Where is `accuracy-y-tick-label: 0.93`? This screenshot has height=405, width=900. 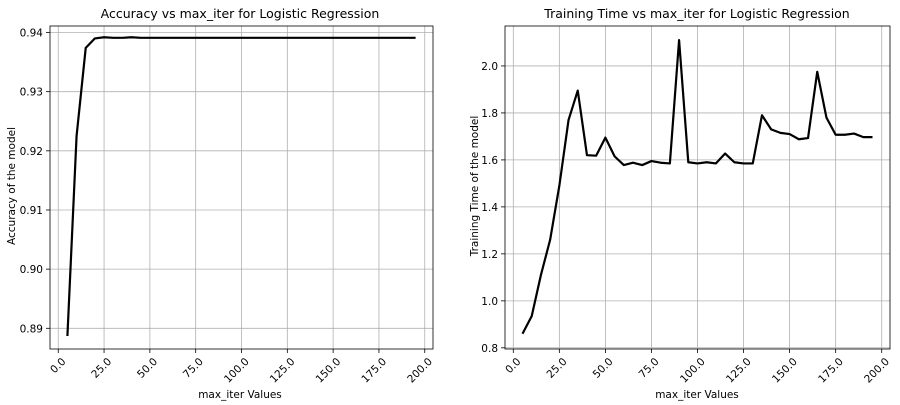 accuracy-y-tick-label: 0.93 is located at coordinates (31, 93).